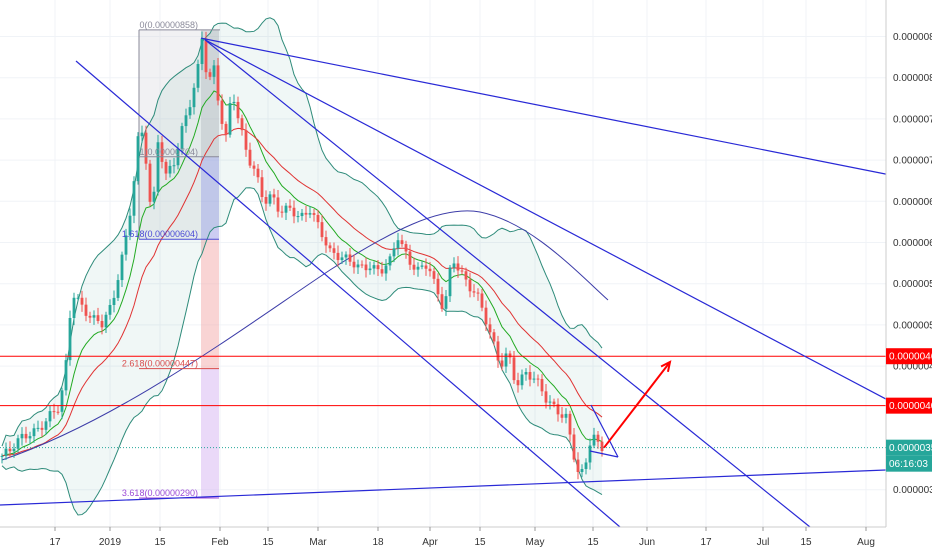  What do you see at coordinates (378, 542) in the screenshot?
I see `x-tick-label: 18` at bounding box center [378, 542].